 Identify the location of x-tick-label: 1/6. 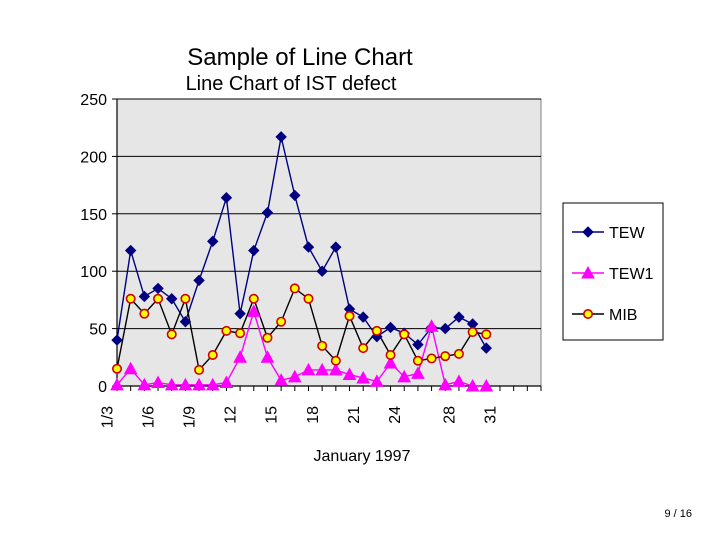
(149, 417).